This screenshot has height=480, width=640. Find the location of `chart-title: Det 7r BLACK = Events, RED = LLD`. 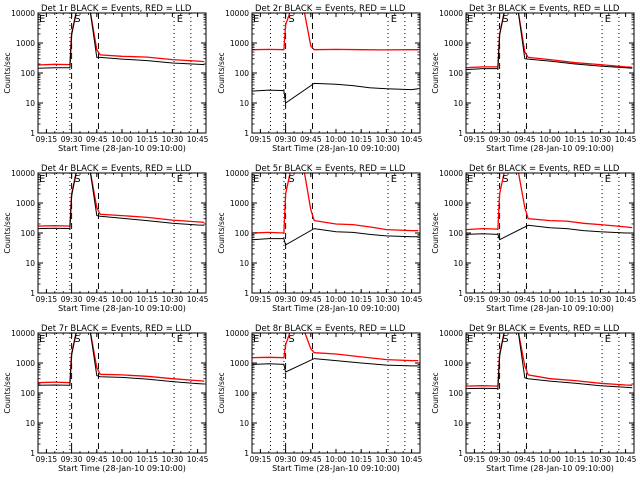

chart-title: Det 7r BLACK = Events, RED = LLD is located at coordinates (116, 329).